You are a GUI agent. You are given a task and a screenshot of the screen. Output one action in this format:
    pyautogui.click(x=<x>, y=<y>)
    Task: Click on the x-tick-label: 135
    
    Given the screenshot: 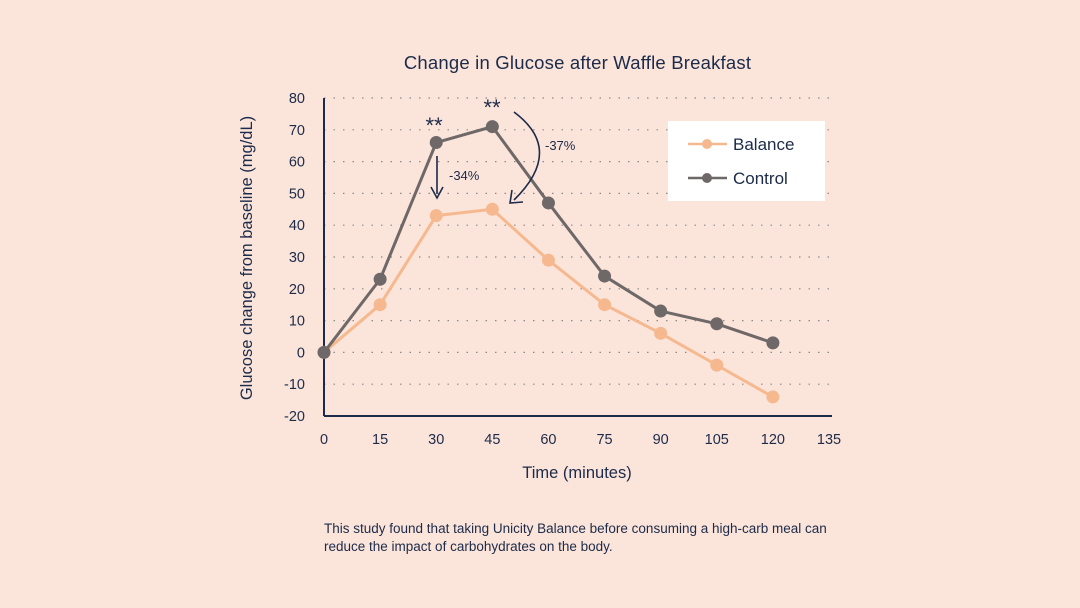 What is the action you would take?
    pyautogui.click(x=829, y=440)
    